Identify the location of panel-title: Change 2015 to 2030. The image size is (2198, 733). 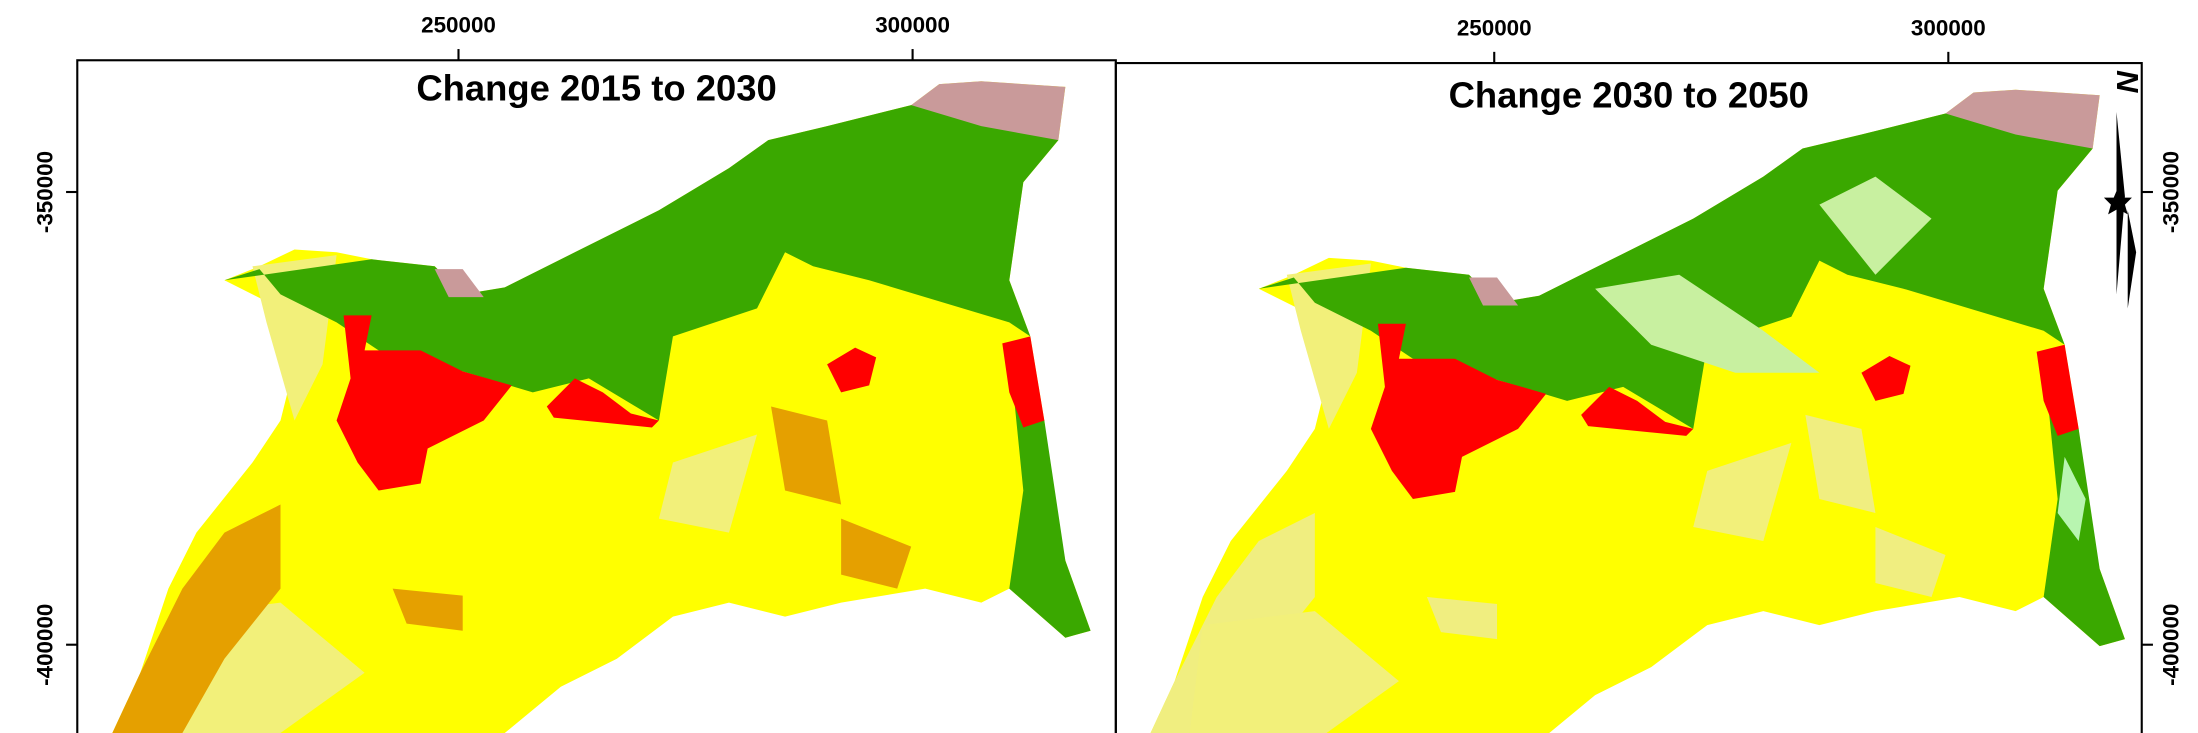
(596, 88).